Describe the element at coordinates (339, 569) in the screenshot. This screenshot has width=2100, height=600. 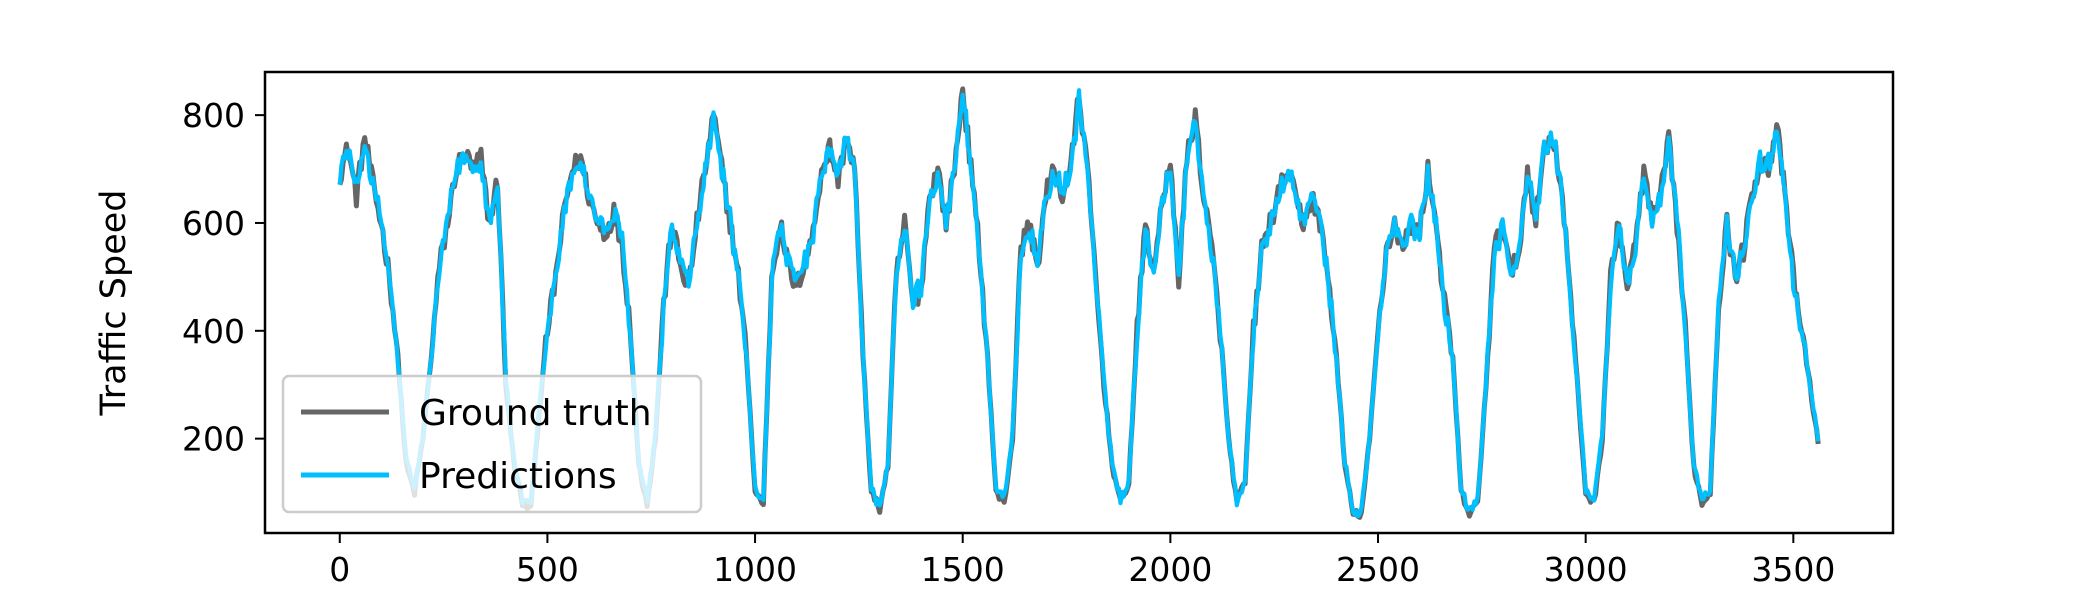
I see `x-tick-label: 0` at that location.